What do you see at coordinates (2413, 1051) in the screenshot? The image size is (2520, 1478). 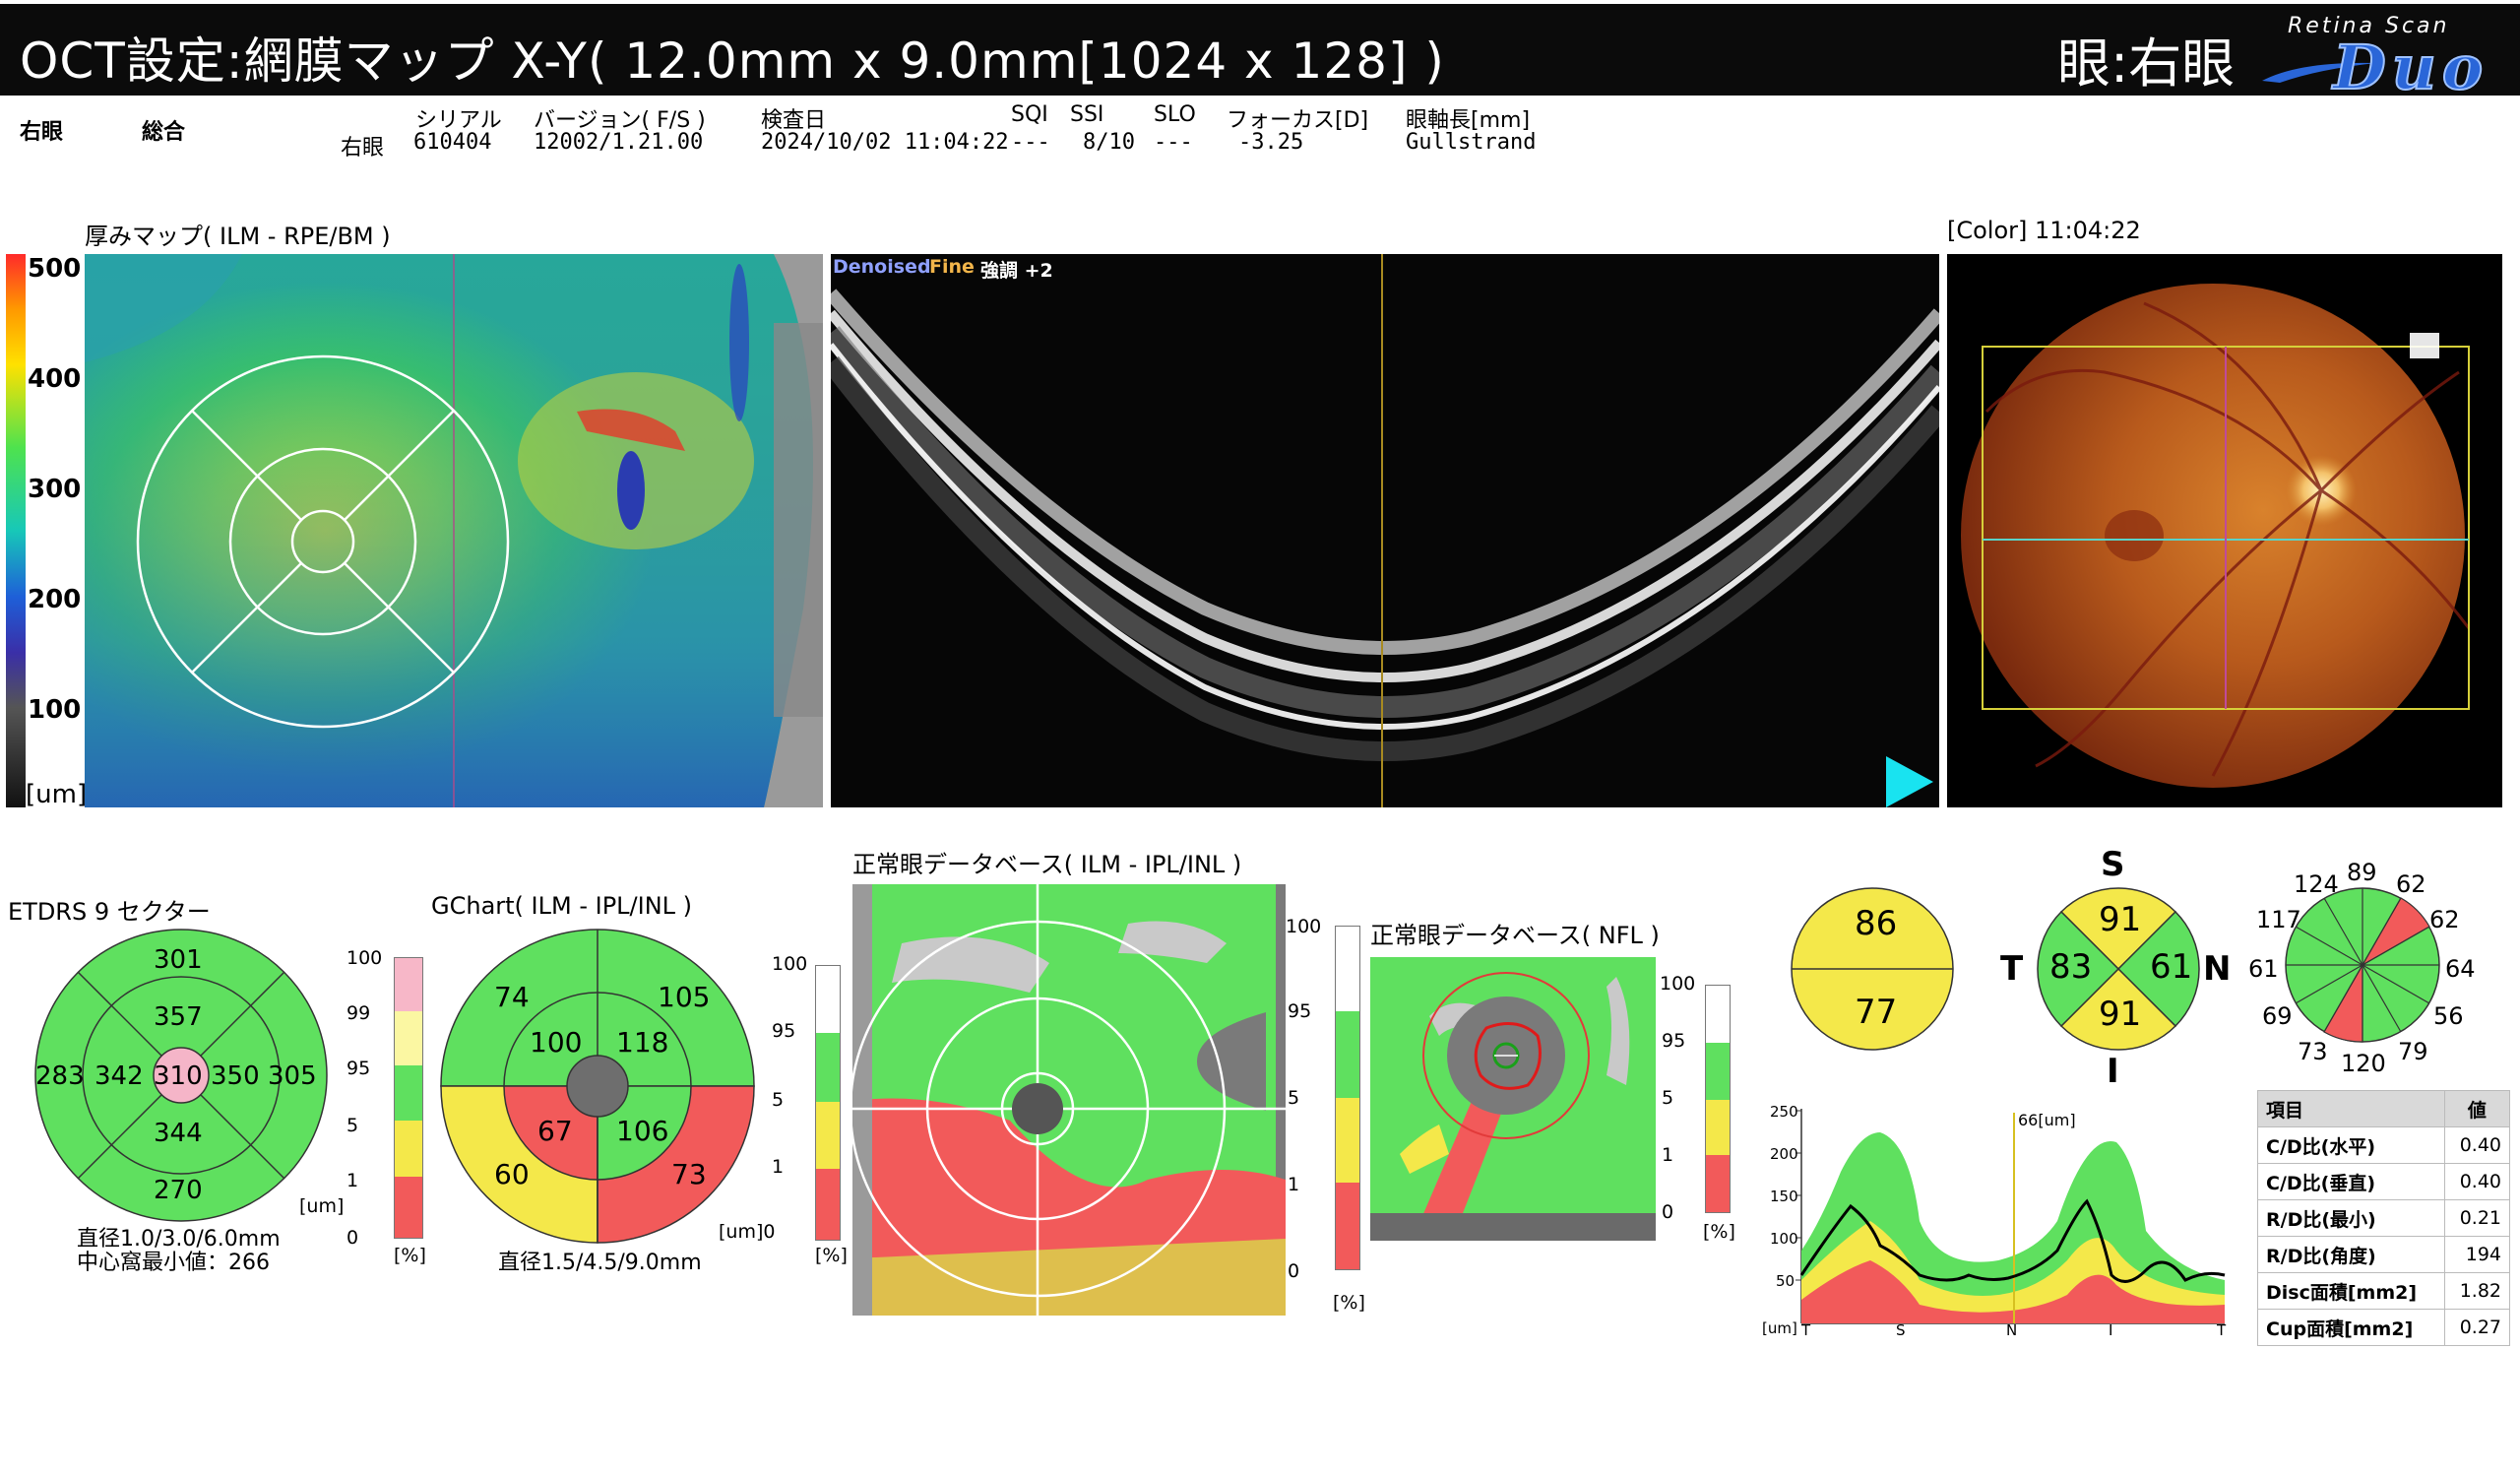 I see `clock-79: 79` at bounding box center [2413, 1051].